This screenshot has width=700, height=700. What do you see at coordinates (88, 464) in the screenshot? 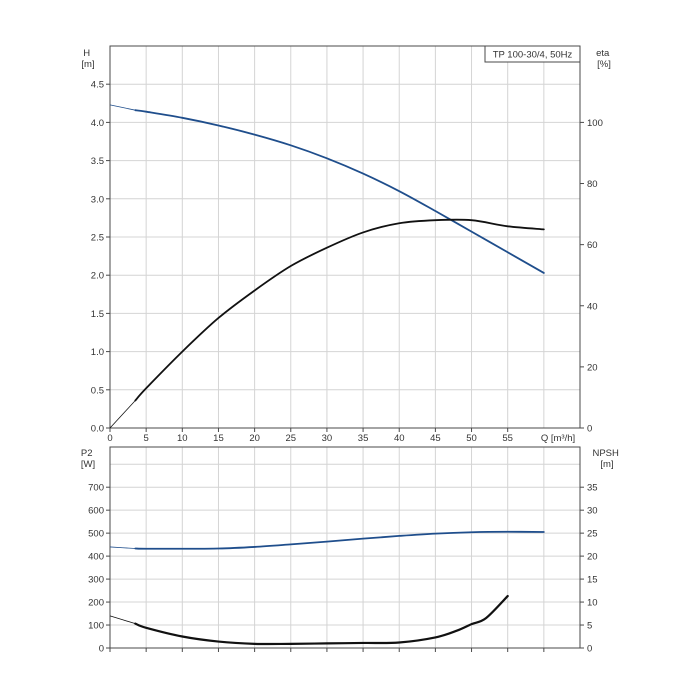
I see `power-axis-label-line2: [W]` at bounding box center [88, 464].